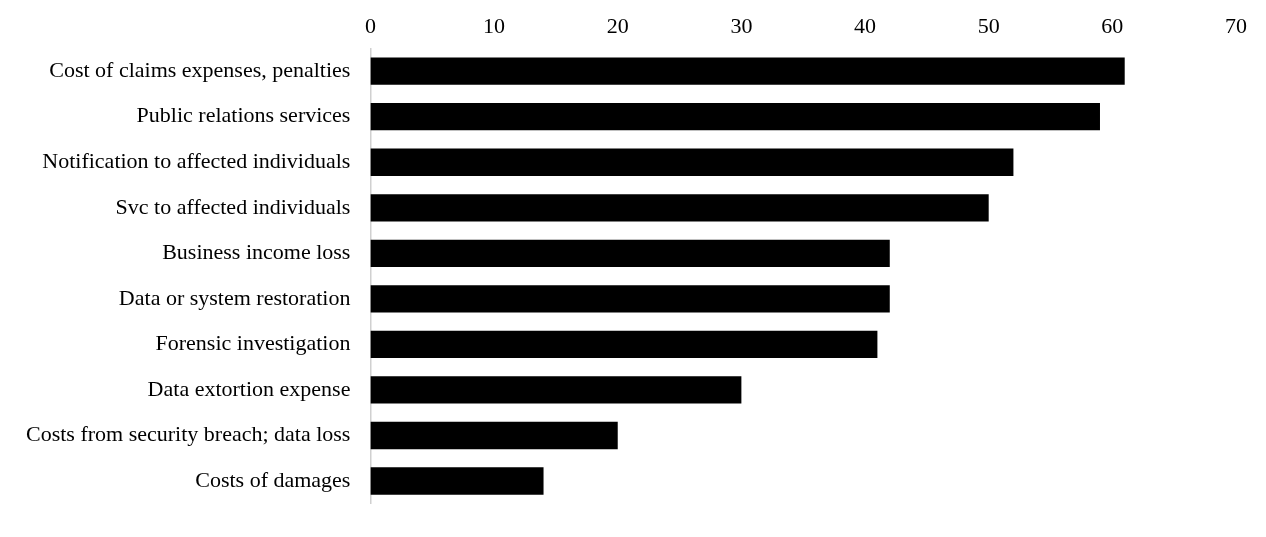  Describe the element at coordinates (234, 297) in the screenshot. I see `y-tick-label: Data or system restoration` at that location.